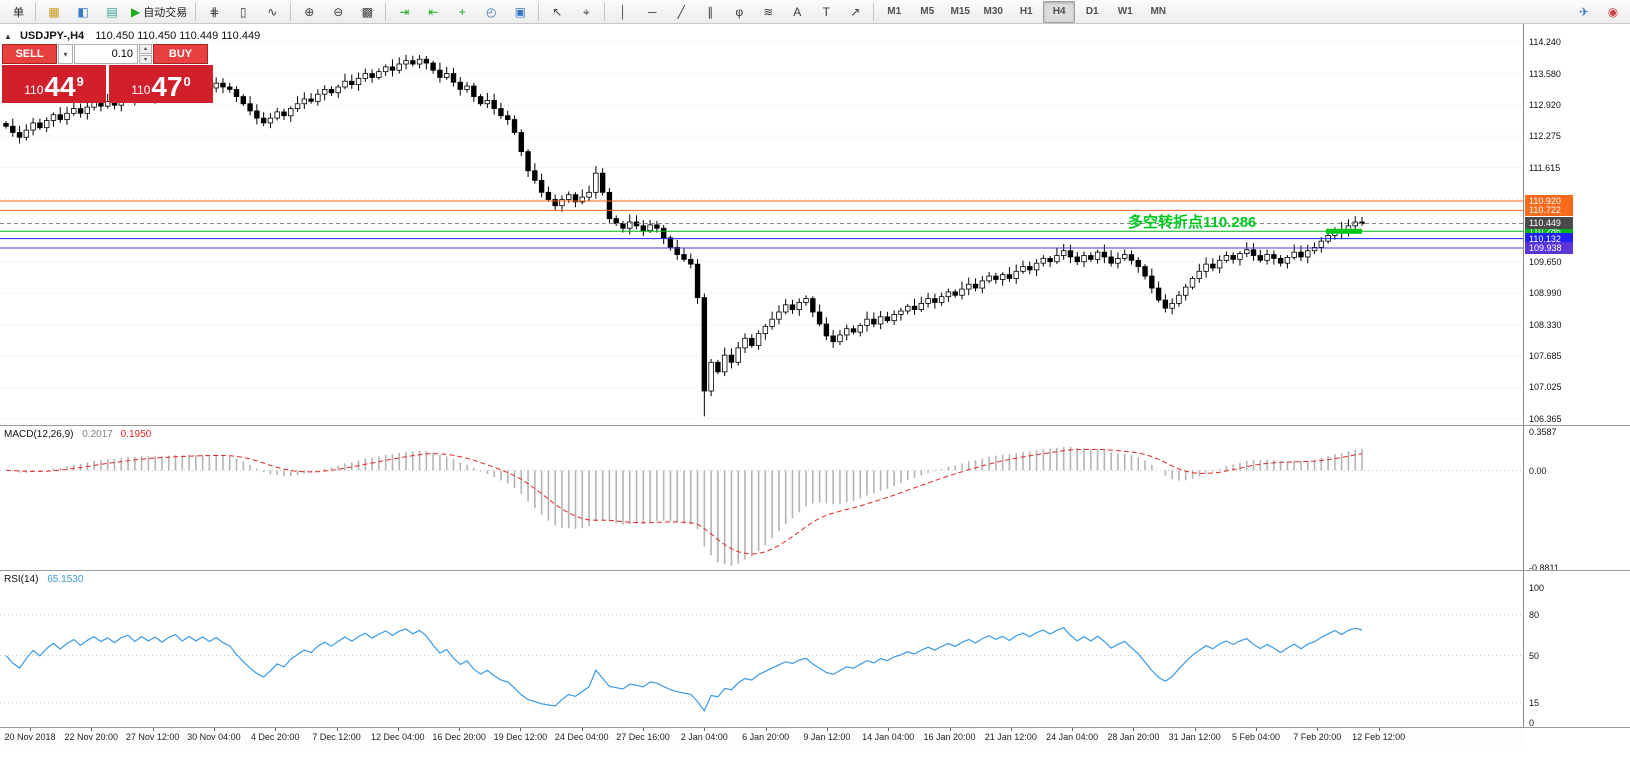 The height and width of the screenshot is (773, 1630). Describe the element at coordinates (766, 737) in the screenshot. I see `time-axis-label: 6 Jan 20:00` at that location.